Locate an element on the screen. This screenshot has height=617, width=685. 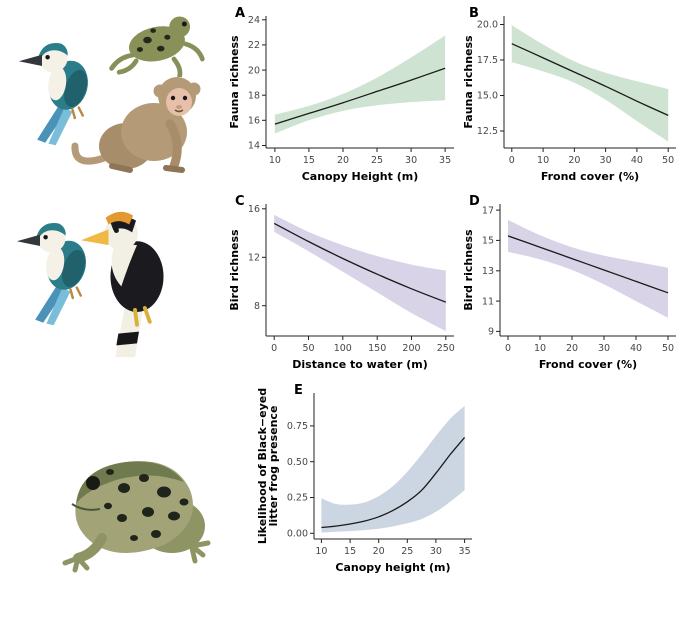
svg-text: Likelihood of Black−eyed is located at coordinates (262, 466).